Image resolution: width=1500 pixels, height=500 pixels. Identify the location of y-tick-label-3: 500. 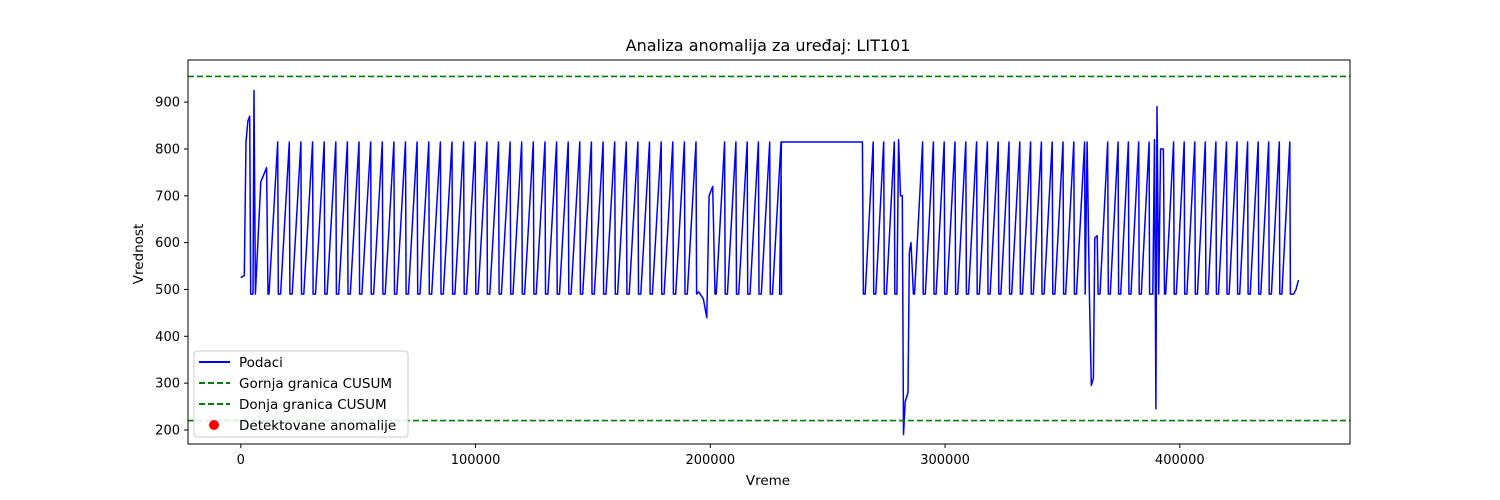
(167, 290).